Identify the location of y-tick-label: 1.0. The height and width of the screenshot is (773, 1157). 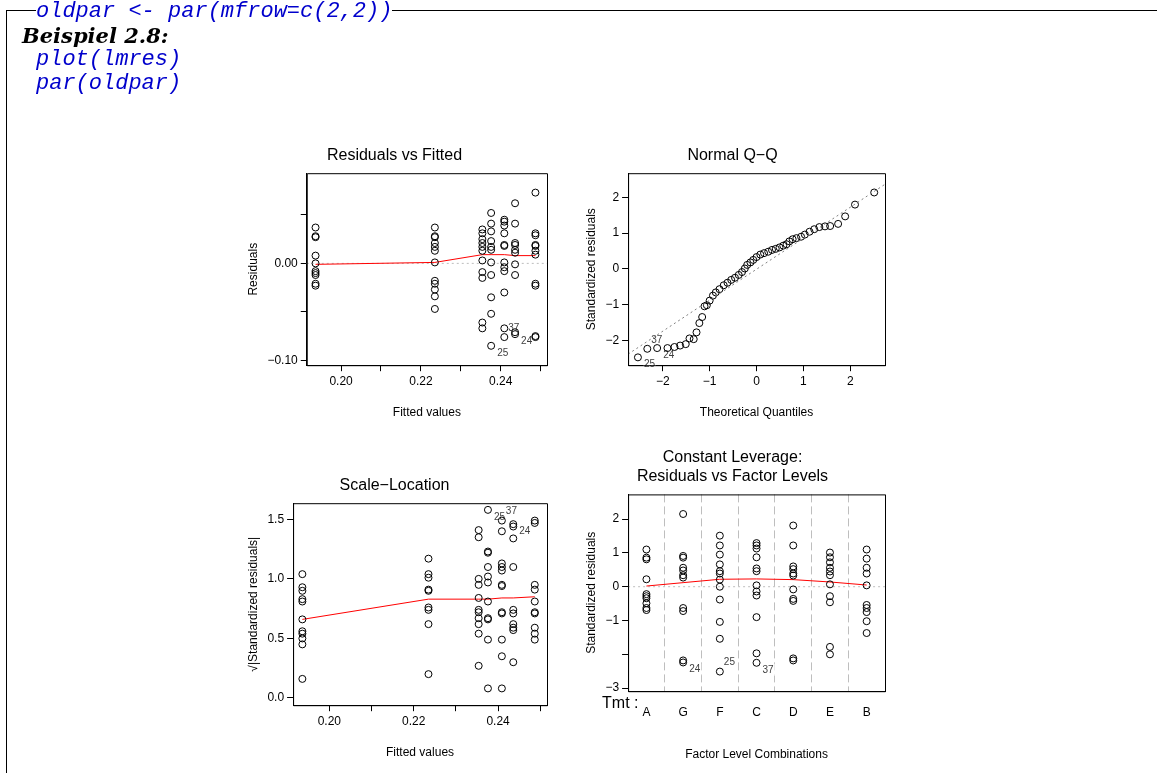
(276, 578).